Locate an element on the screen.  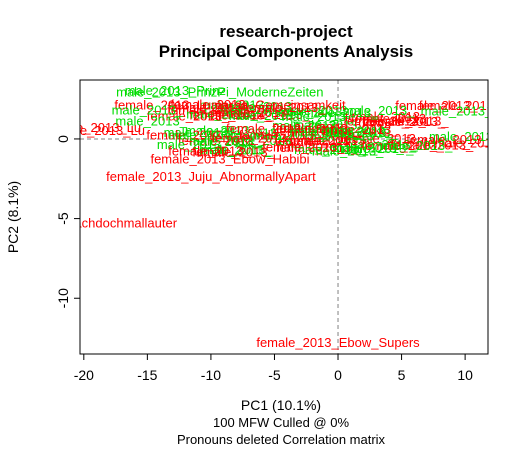
point-label: female_2013_Juju_AbnormallyApart is located at coordinates (211, 176).